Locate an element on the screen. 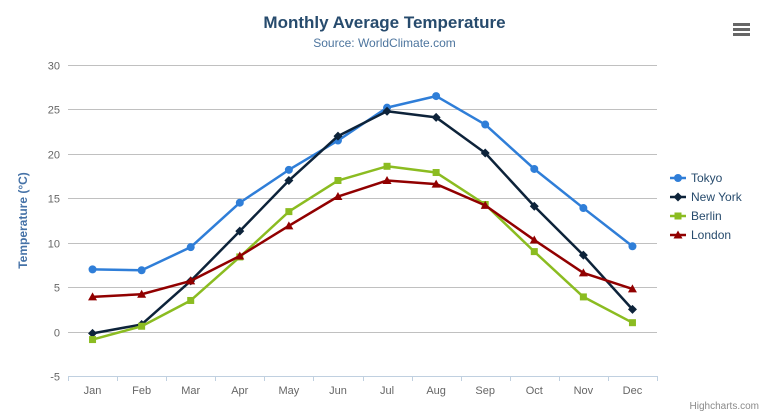  x-axis-label: Nov is located at coordinates (584, 391).